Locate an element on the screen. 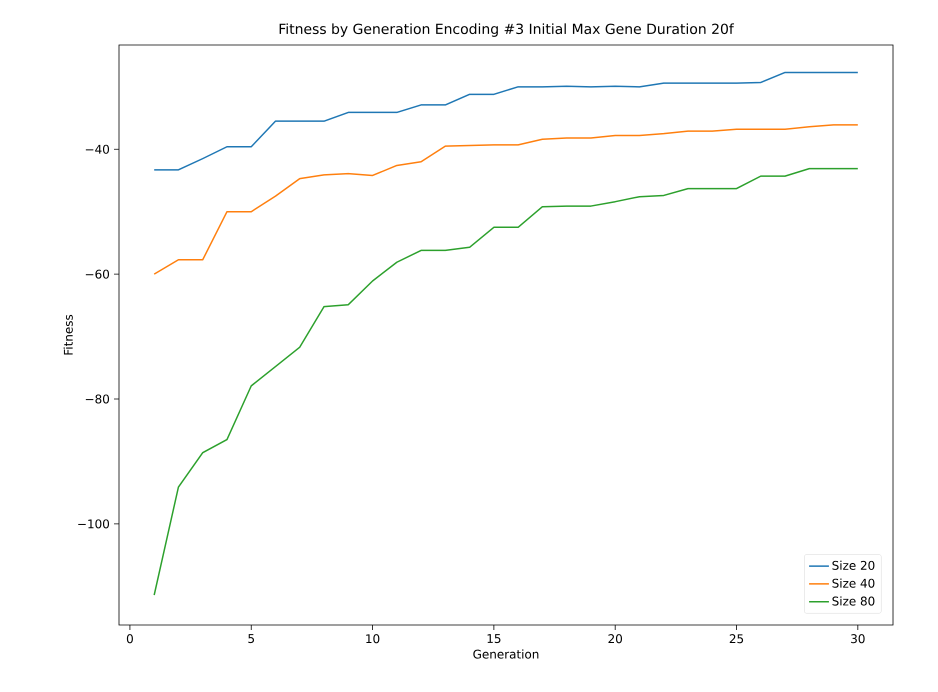  legend-label: Size 80 is located at coordinates (853, 601).